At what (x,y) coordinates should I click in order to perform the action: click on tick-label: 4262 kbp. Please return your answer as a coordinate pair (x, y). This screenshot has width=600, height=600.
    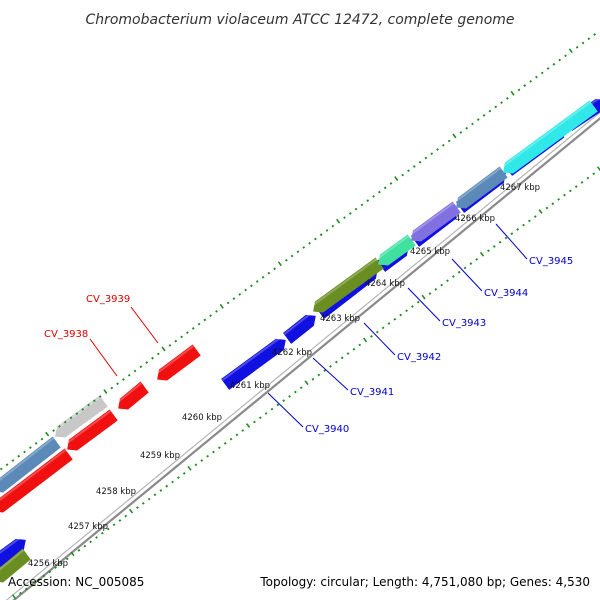
    Looking at the image, I should click on (292, 353).